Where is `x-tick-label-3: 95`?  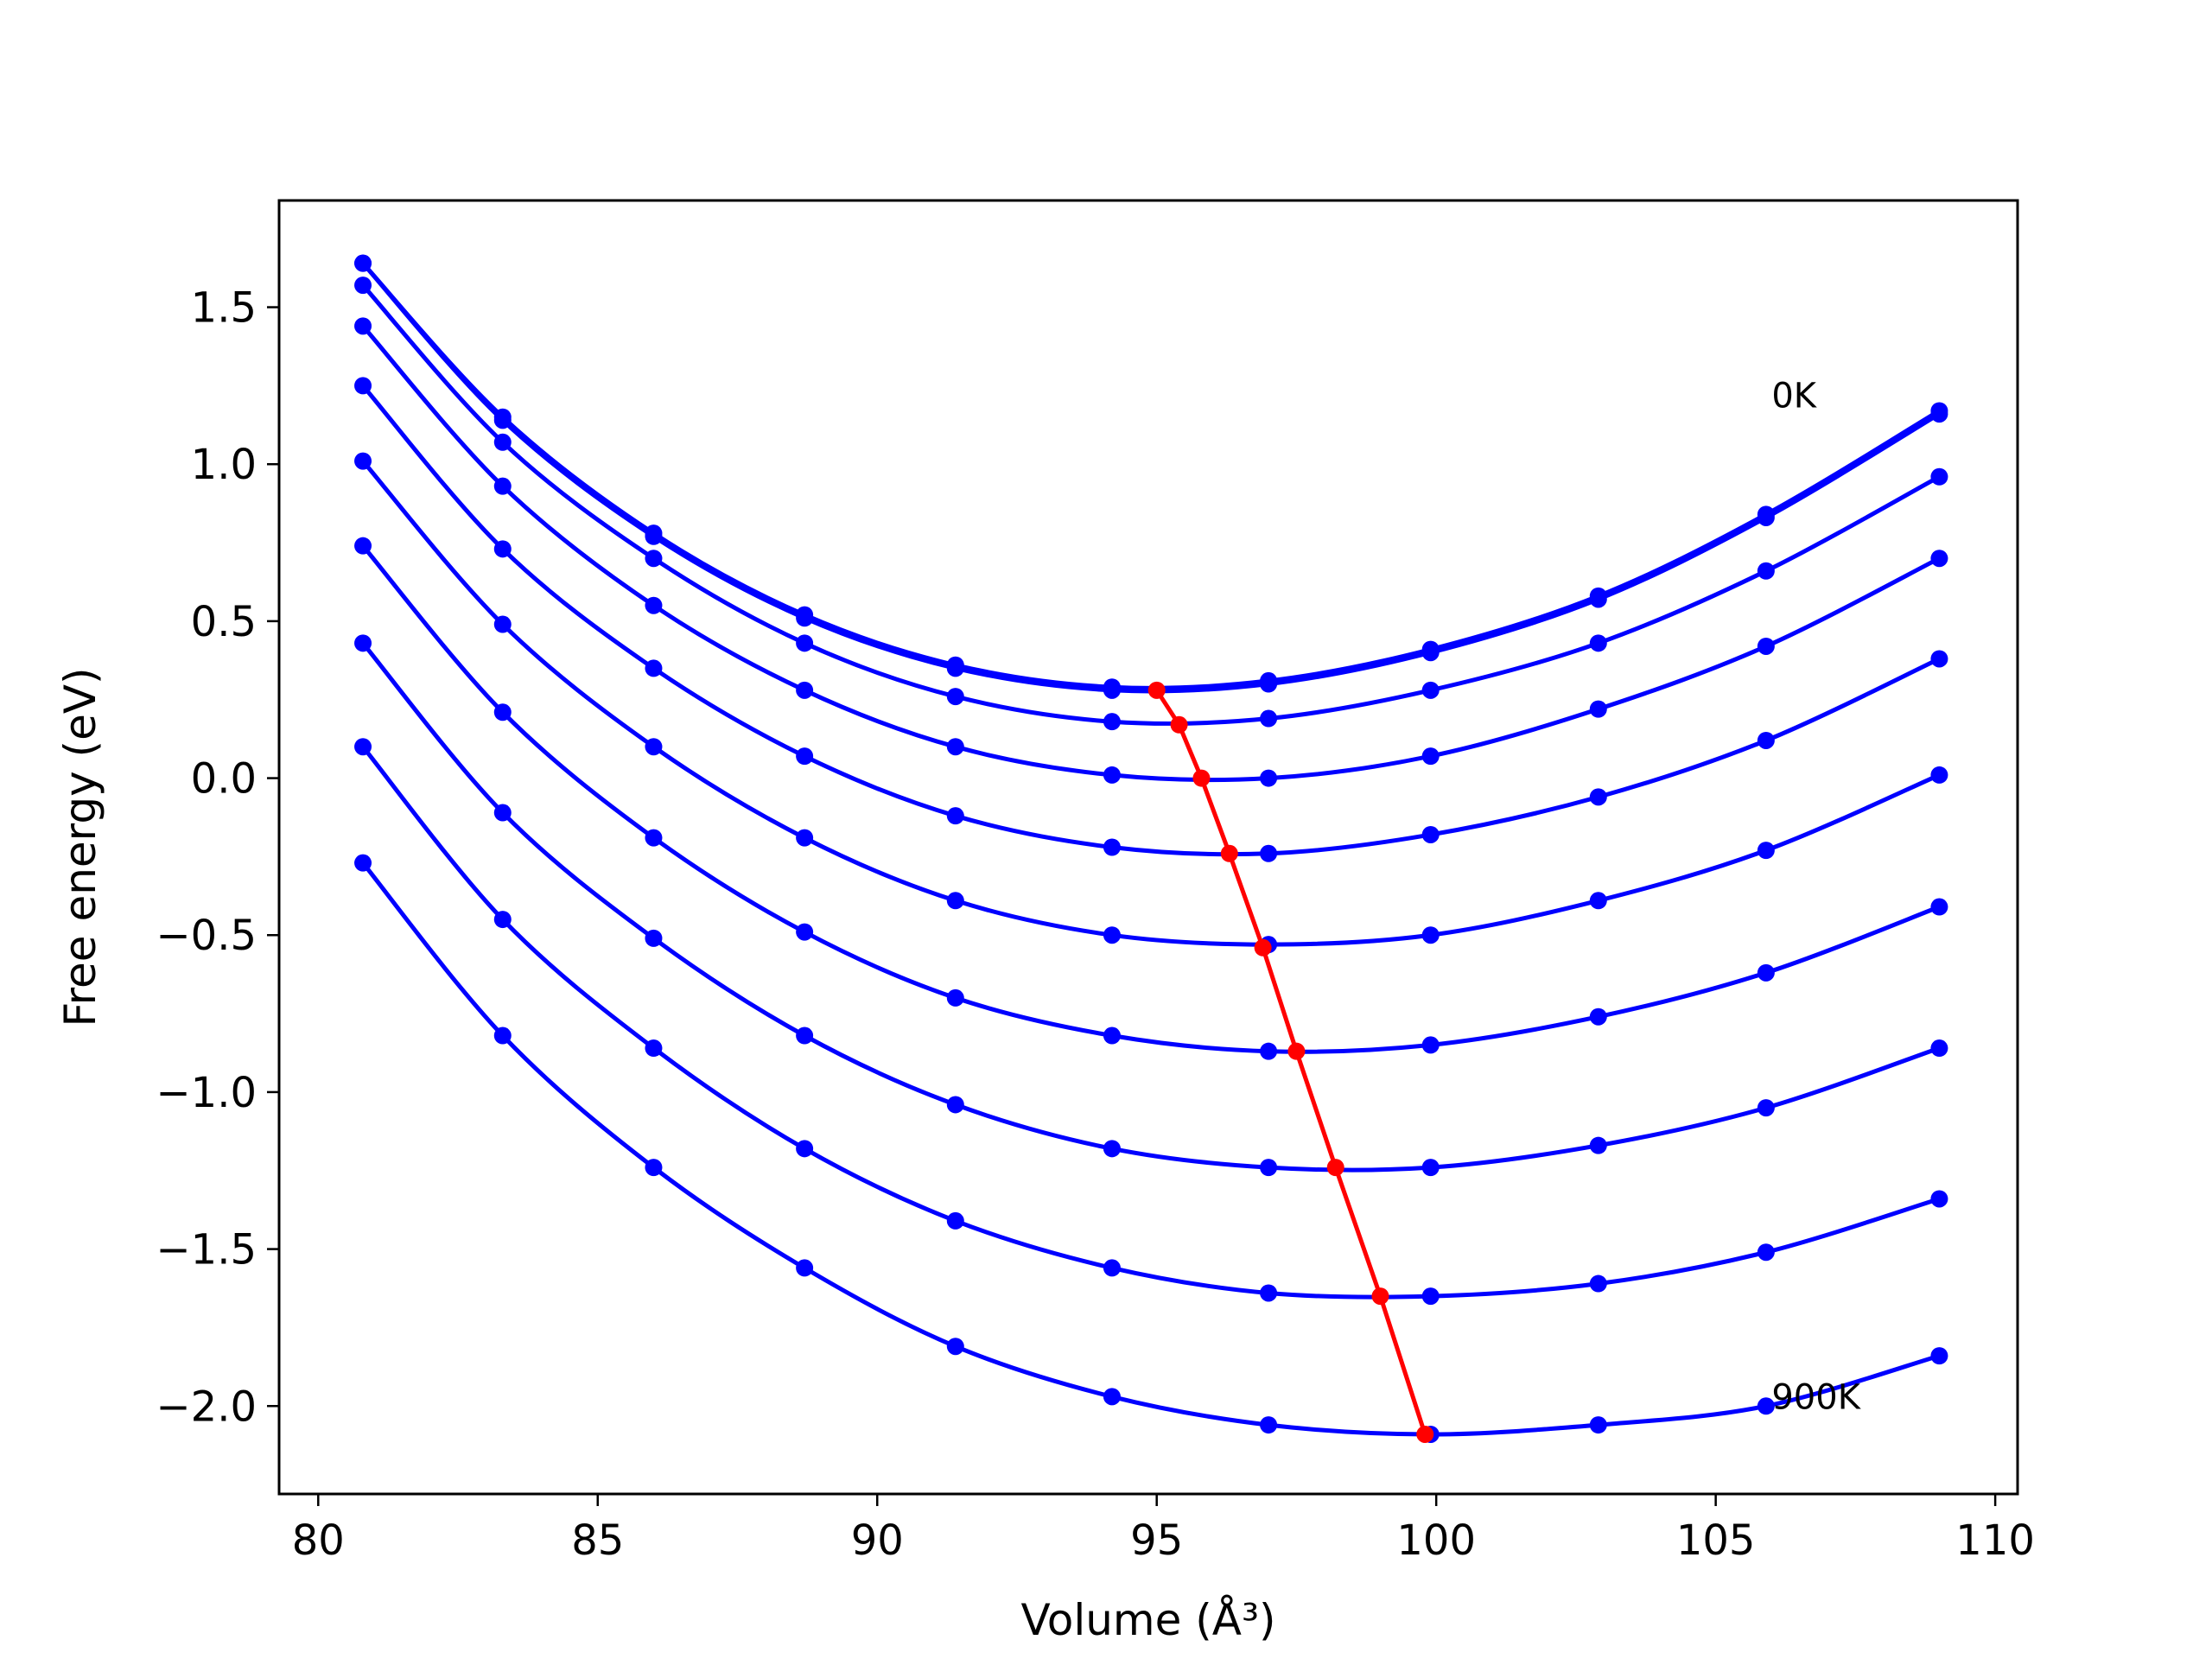
x-tick-label-3: 95 is located at coordinates (1156, 1540).